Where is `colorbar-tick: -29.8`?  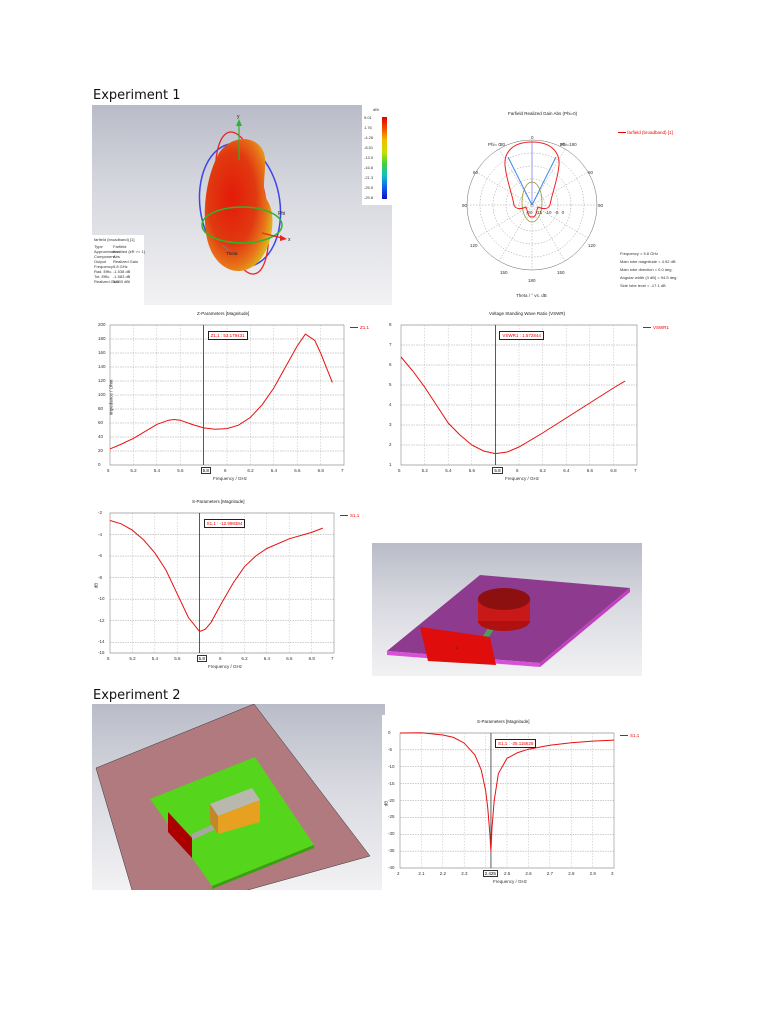 colorbar-tick: -29.8 is located at coordinates (369, 197).